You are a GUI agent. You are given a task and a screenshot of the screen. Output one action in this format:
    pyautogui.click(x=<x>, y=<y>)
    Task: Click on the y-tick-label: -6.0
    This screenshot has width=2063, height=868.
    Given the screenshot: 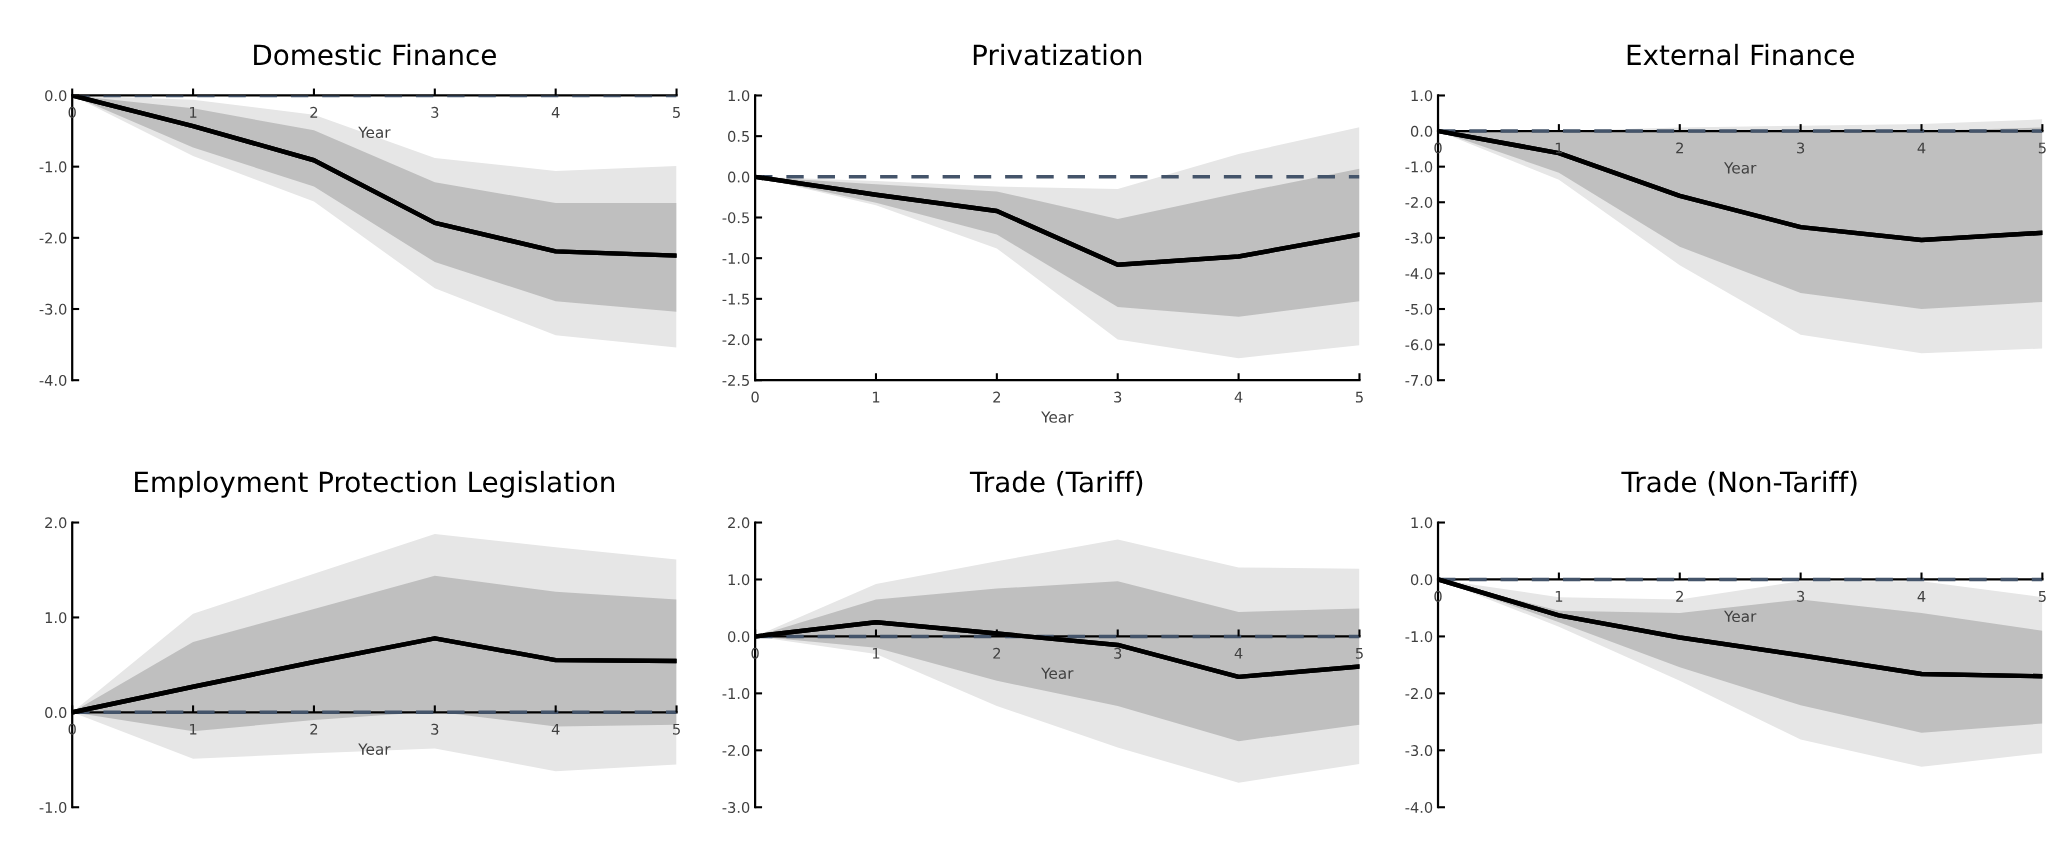 What is the action you would take?
    pyautogui.click(x=1419, y=345)
    